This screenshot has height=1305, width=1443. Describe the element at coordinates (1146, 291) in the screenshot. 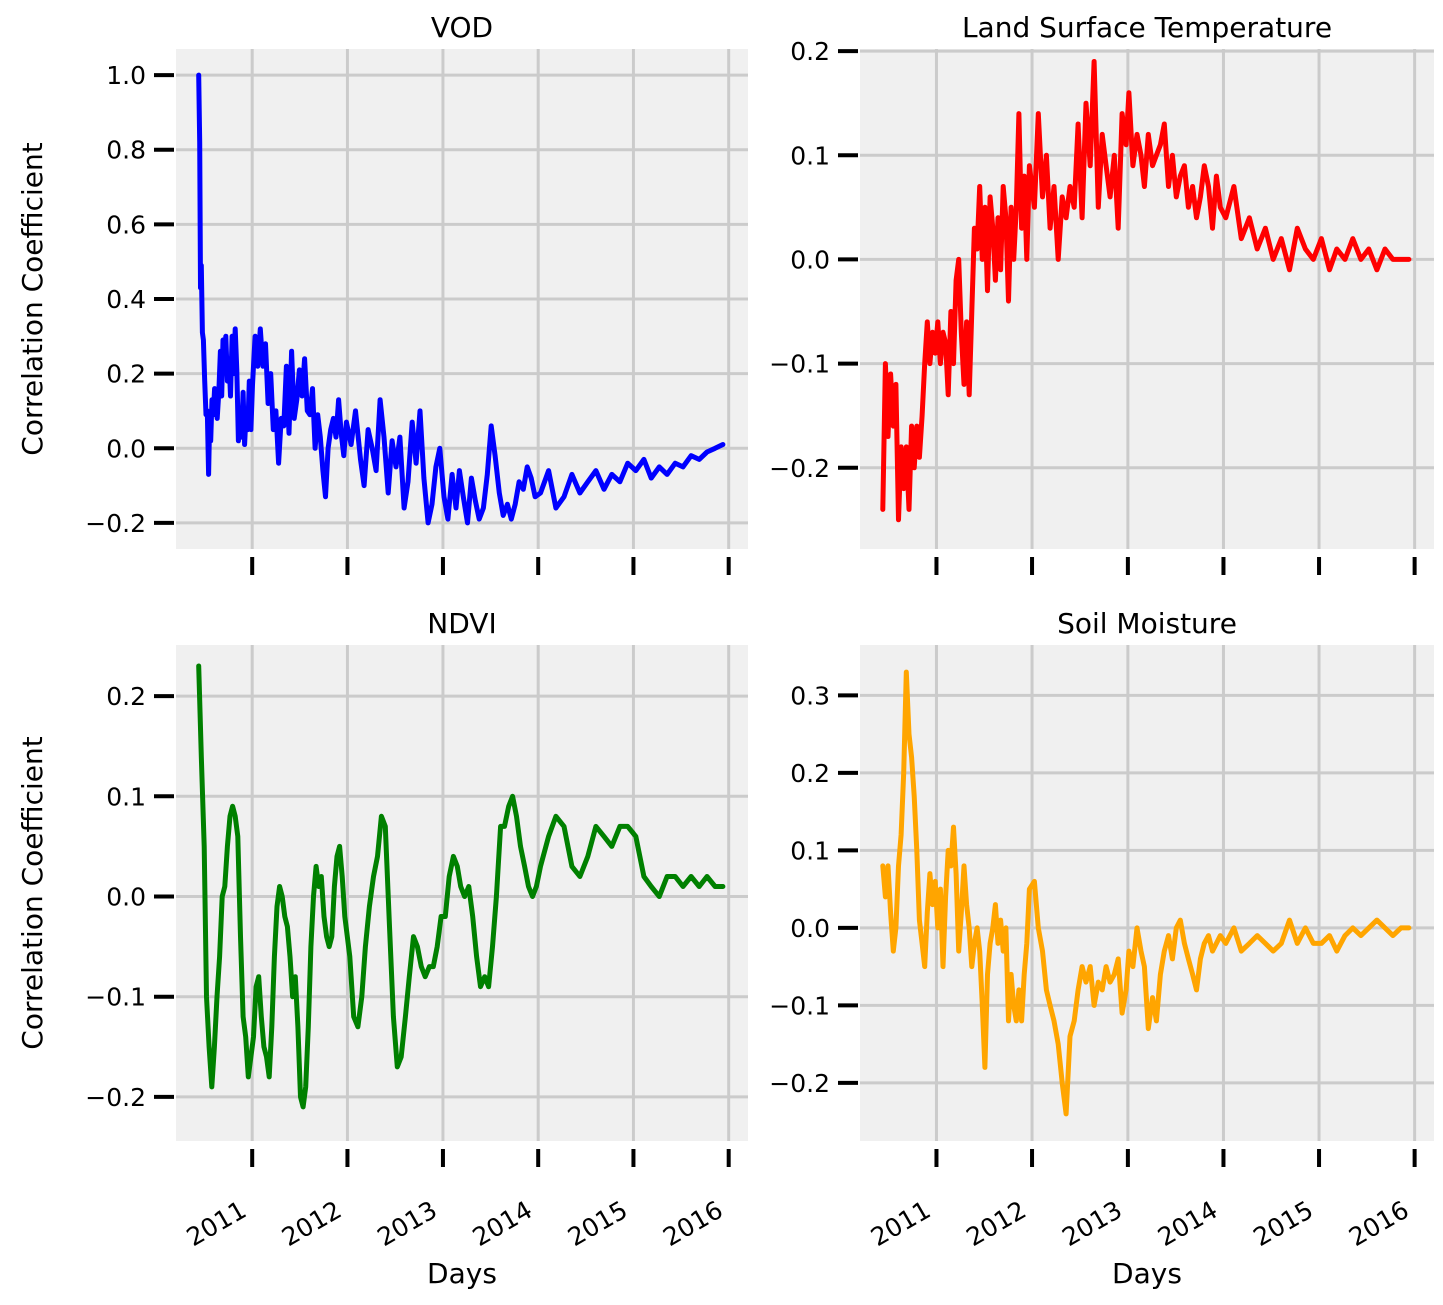

I see `series-line-lst` at that location.